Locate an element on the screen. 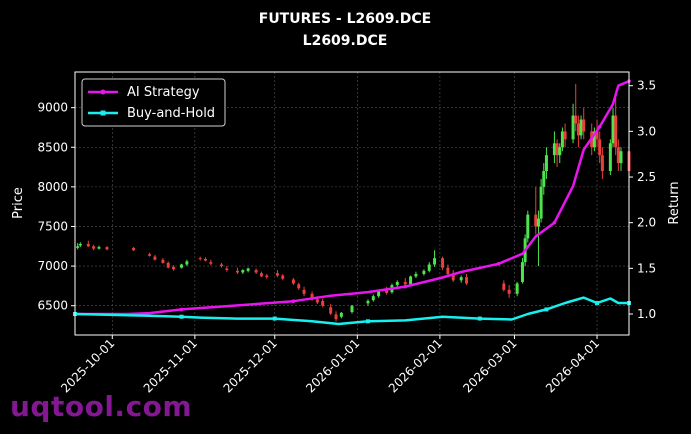  y-axis-right-label: Return is located at coordinates (674, 202).